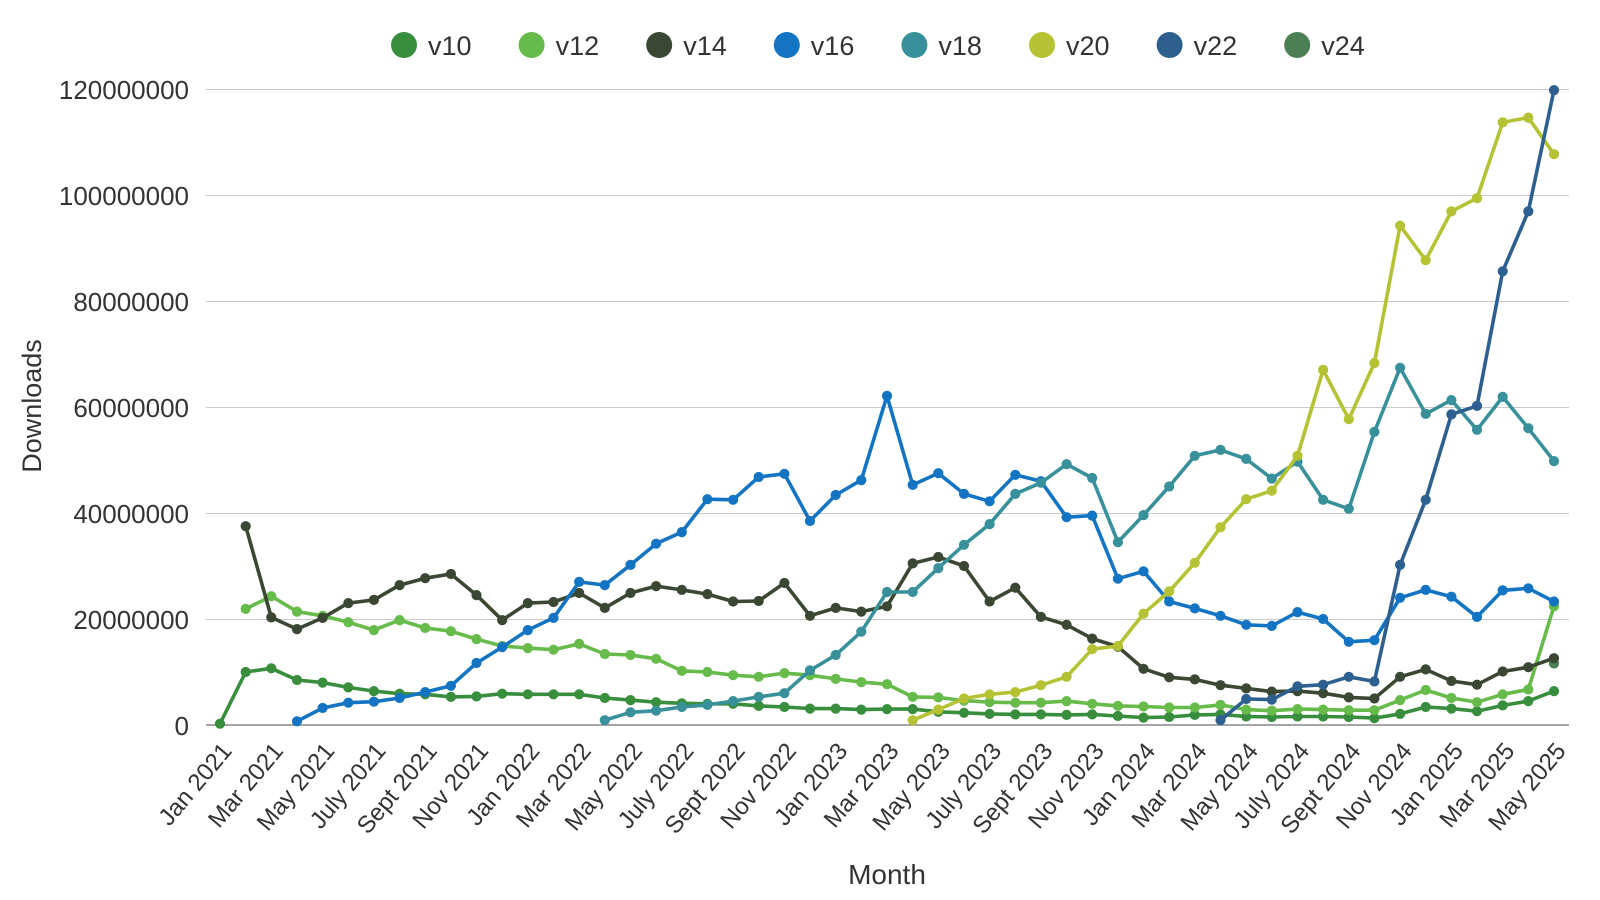  What do you see at coordinates (124, 90) in the screenshot?
I see `svg-text: 120000000` at bounding box center [124, 90].